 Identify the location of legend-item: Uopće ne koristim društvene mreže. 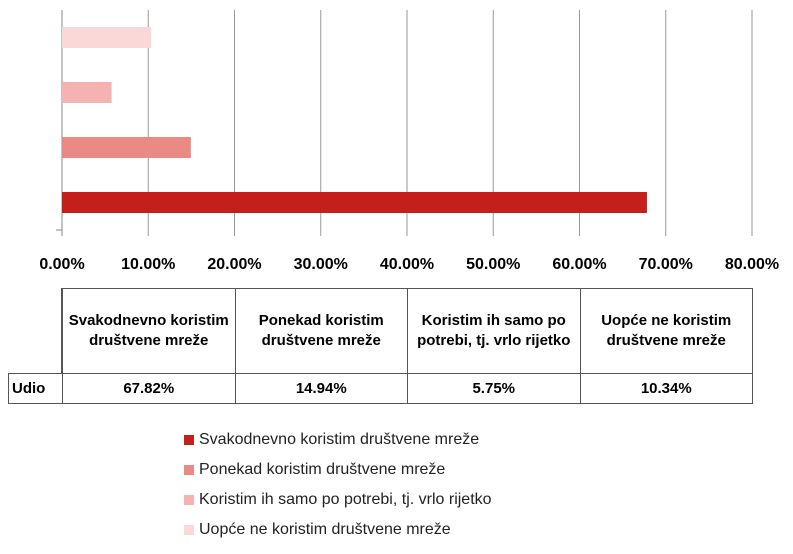
(317, 530).